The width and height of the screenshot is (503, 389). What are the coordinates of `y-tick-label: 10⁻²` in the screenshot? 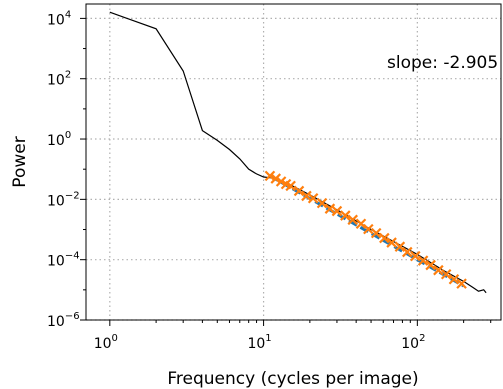 It's located at (63, 199).